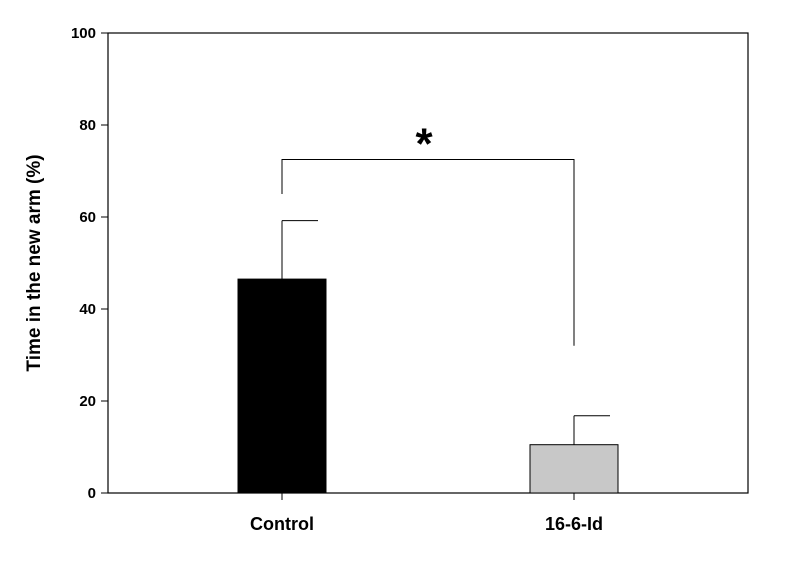 This screenshot has width=785, height=561. What do you see at coordinates (87, 401) in the screenshot?
I see `y-tick-label: 20` at bounding box center [87, 401].